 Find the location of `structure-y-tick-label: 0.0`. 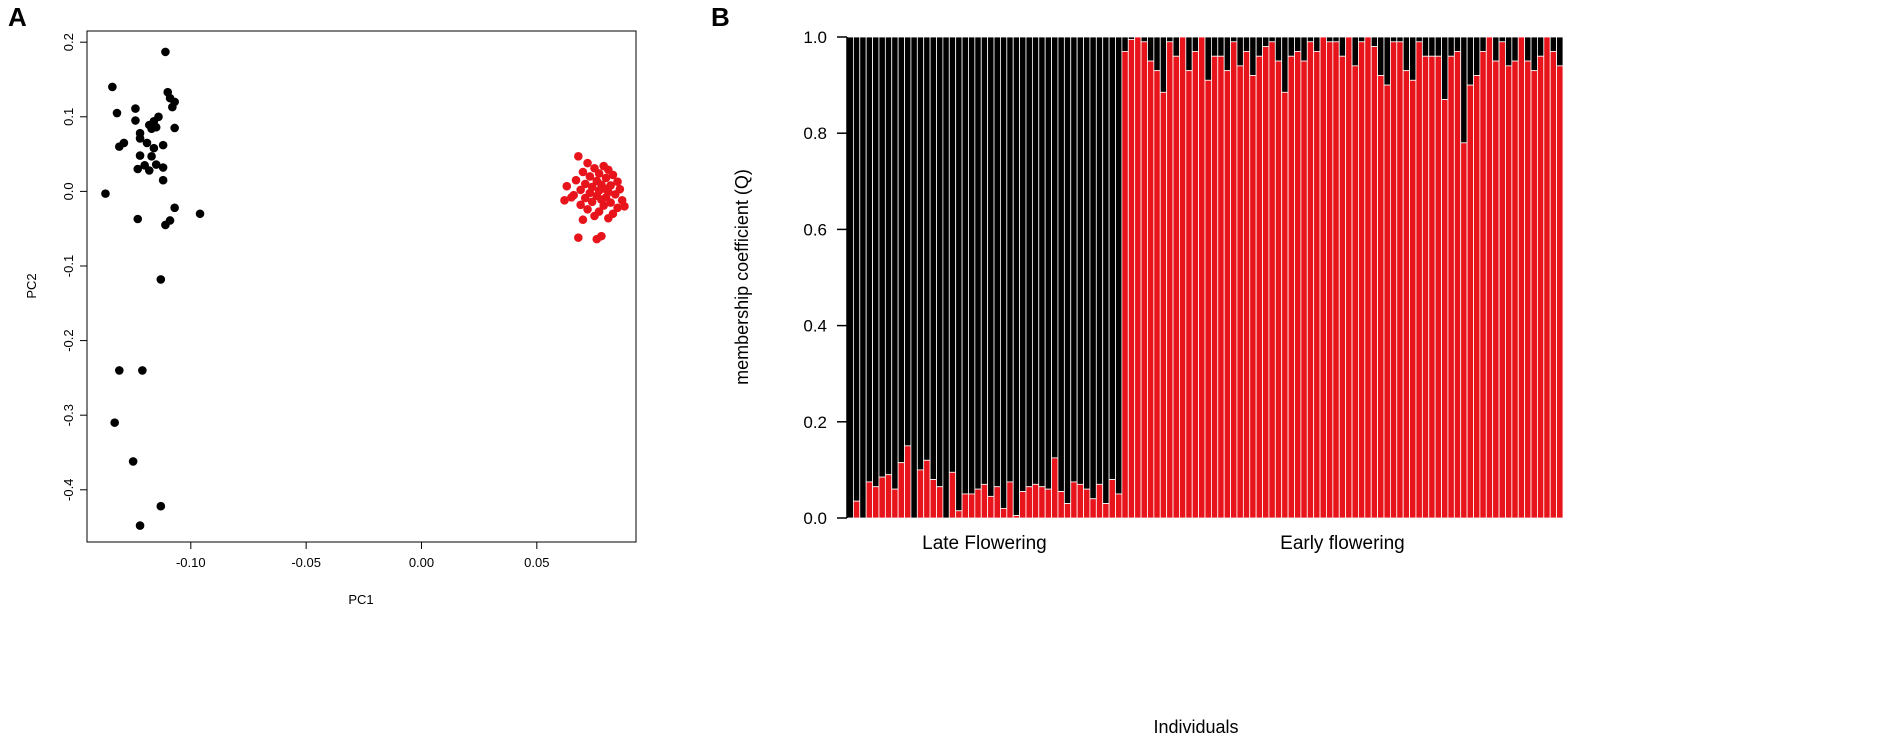

structure-y-tick-label: 0.0 is located at coordinates (815, 518).